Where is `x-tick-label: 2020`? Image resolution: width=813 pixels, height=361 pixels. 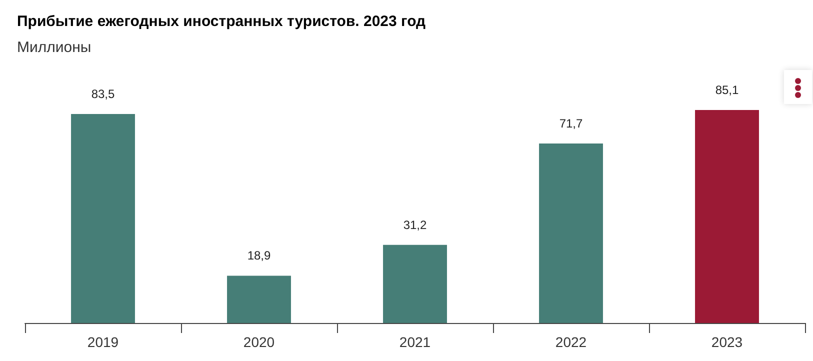 x-tick-label: 2020 is located at coordinates (259, 342).